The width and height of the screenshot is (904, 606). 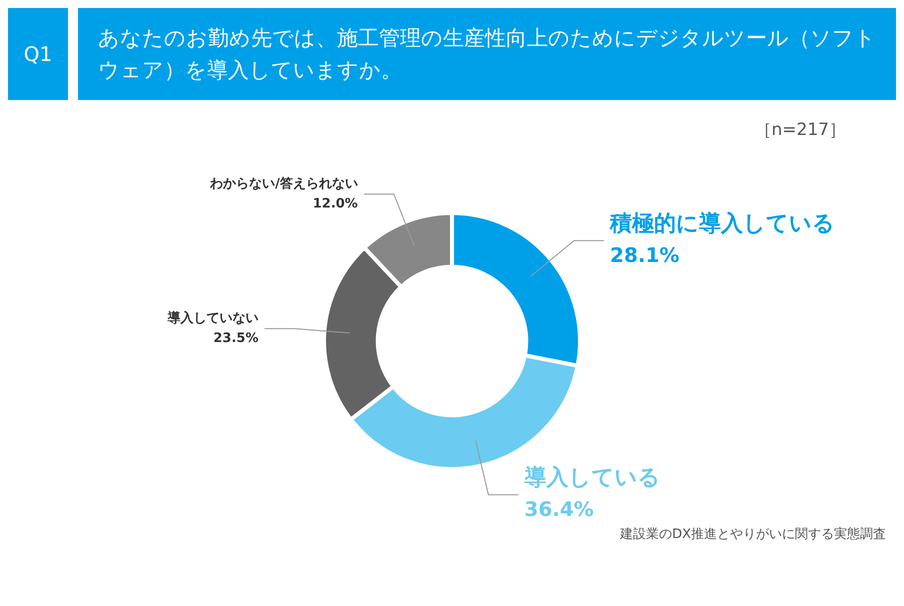 What do you see at coordinates (335, 204) in the screenshot?
I see `data-label: 12.0%` at bounding box center [335, 204].